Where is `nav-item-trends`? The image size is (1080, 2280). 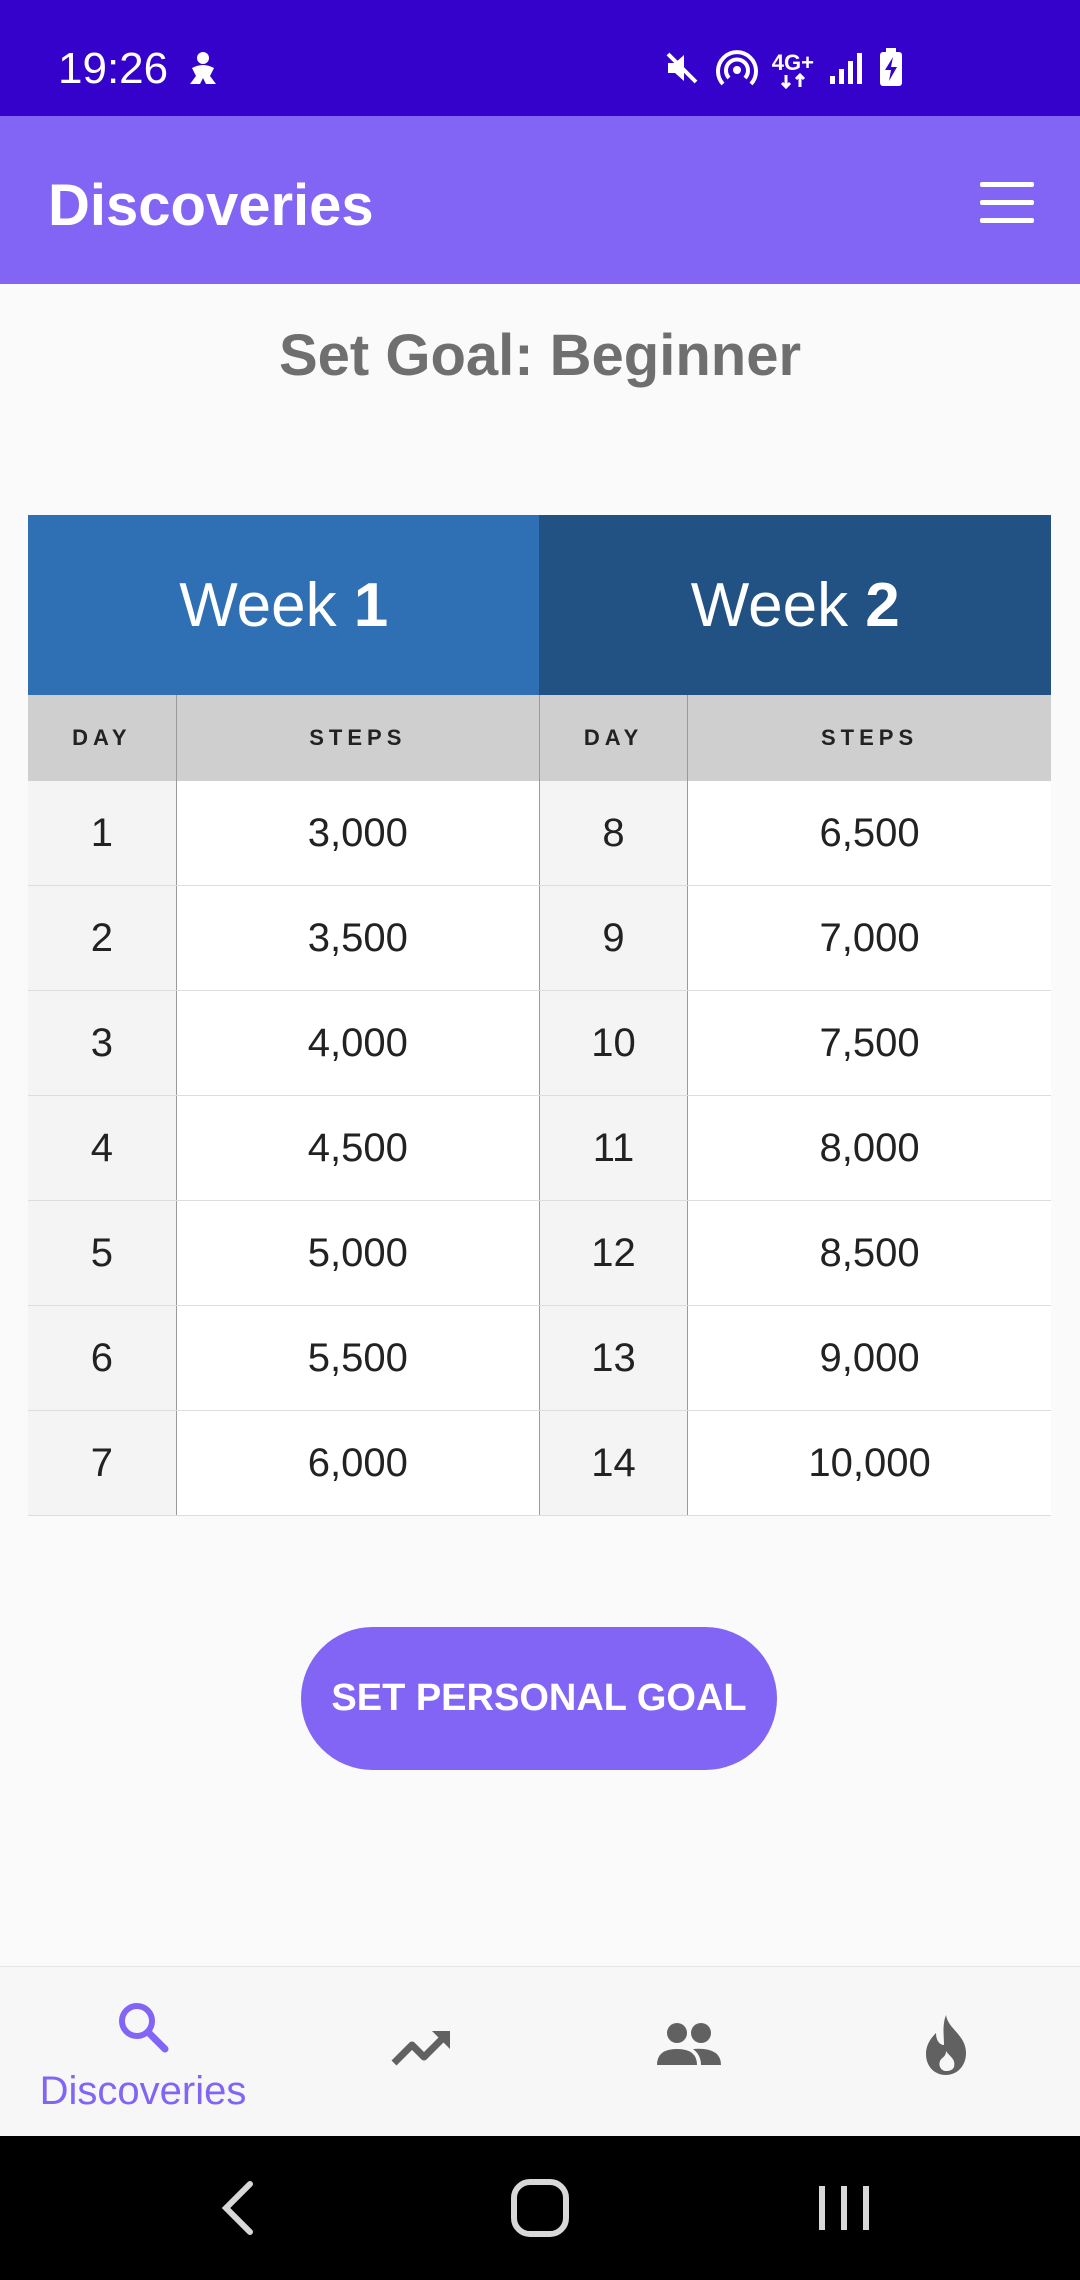
nav-item-trends is located at coordinates (420, 2052).